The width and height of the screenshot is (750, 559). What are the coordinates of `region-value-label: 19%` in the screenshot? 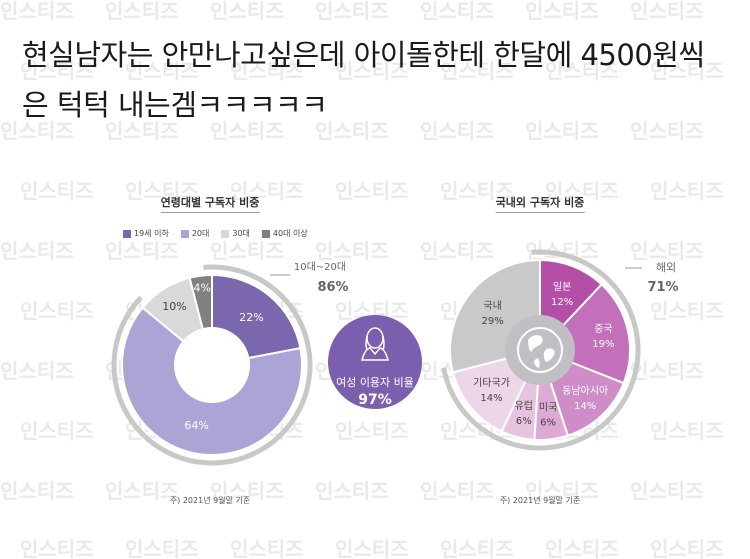 It's located at (603, 344).